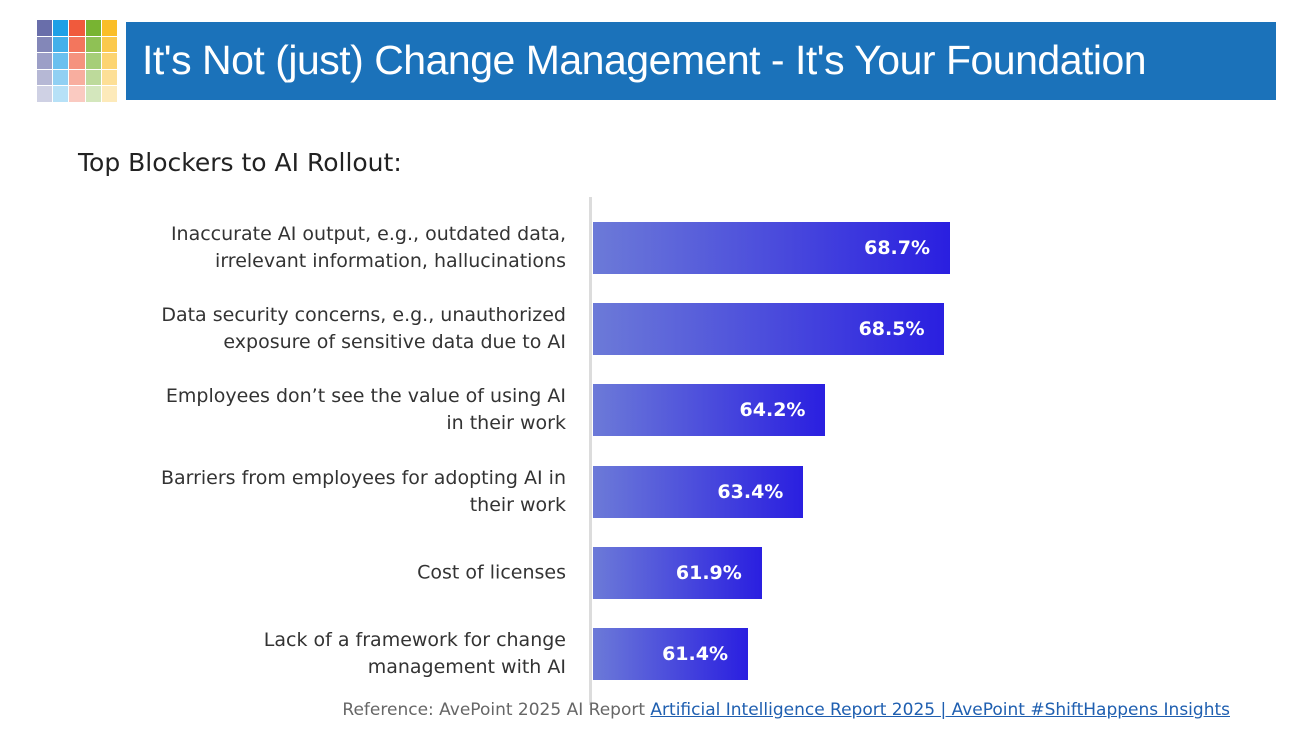  What do you see at coordinates (772, 410) in the screenshot?
I see `value-label: 64.2%` at bounding box center [772, 410].